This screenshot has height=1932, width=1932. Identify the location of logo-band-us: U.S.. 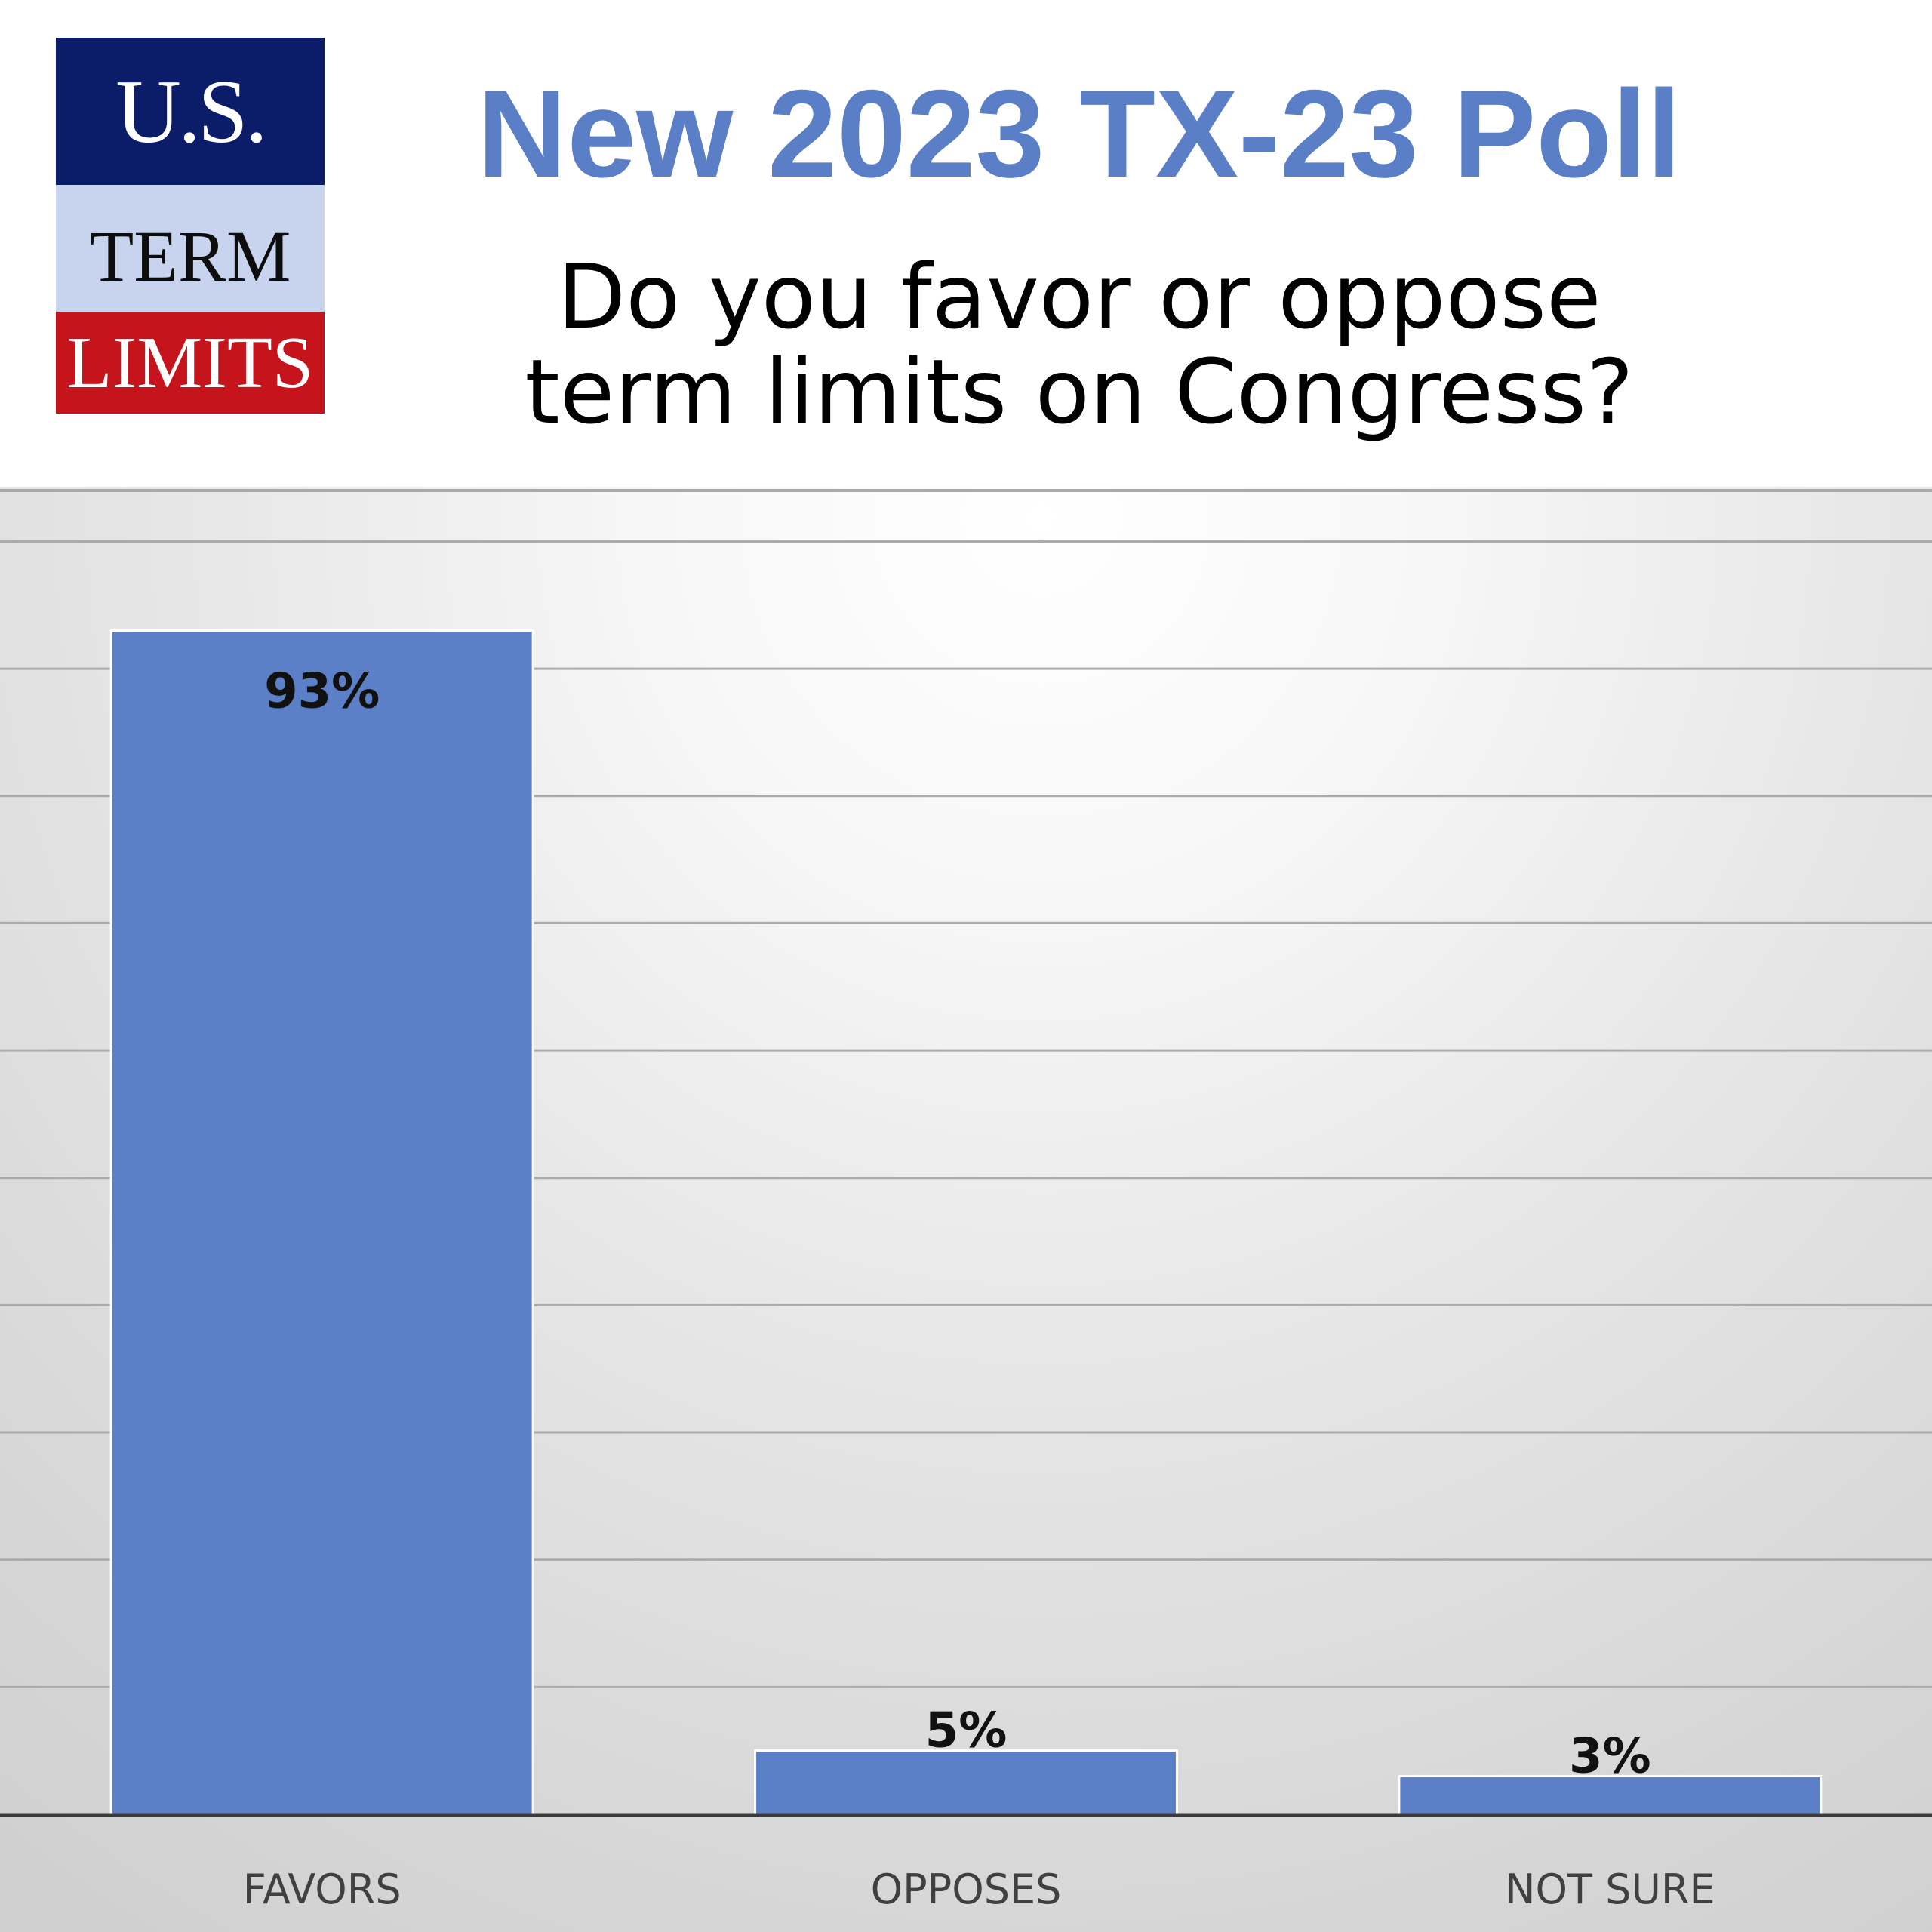
(190, 111).